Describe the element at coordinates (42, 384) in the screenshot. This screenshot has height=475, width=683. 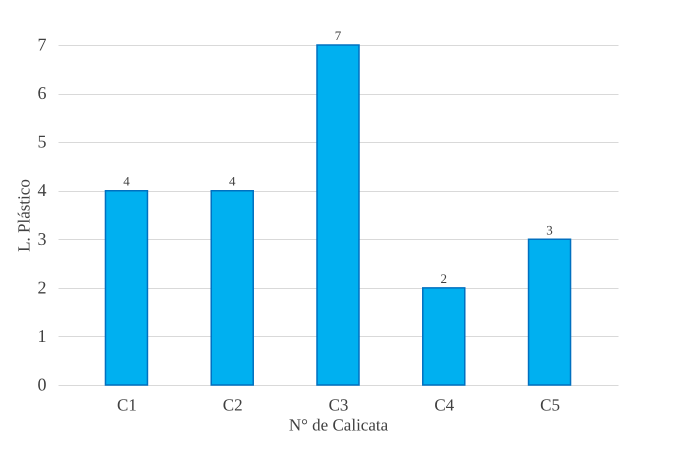
I see `y-tick-label: 0` at that location.